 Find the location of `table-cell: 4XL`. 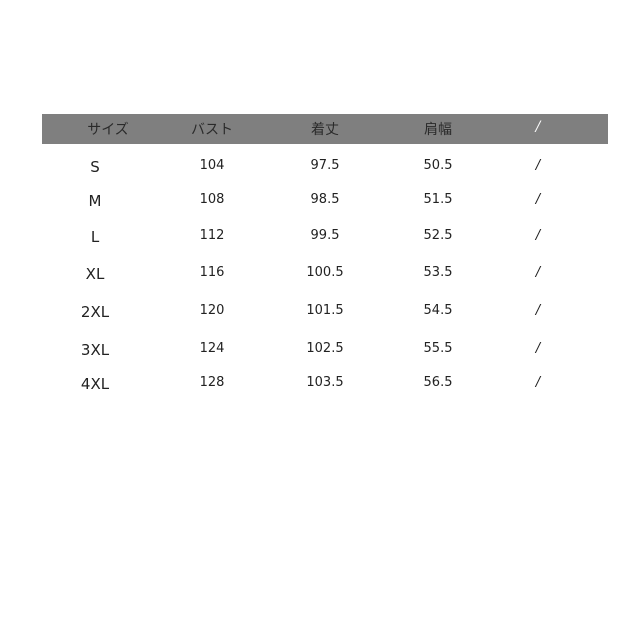

table-cell: 4XL is located at coordinates (95, 384).